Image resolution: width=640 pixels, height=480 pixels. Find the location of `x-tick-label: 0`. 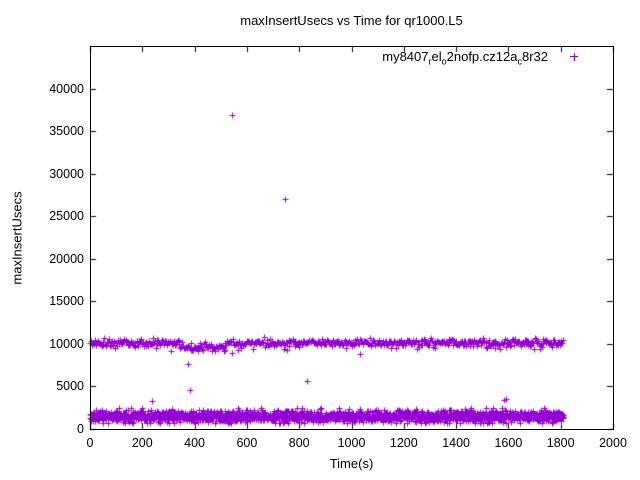

x-tick-label: 0 is located at coordinates (90, 443).